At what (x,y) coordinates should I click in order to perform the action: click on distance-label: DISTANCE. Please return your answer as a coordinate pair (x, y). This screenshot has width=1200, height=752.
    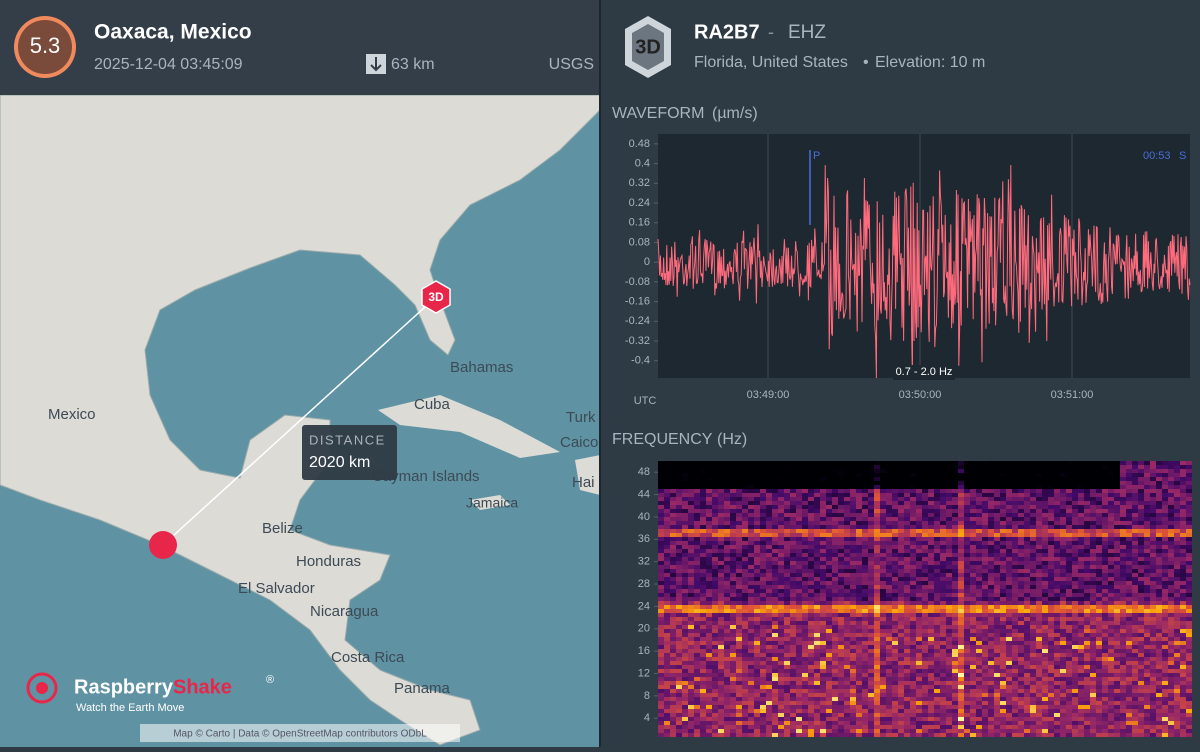
    Looking at the image, I should click on (347, 439).